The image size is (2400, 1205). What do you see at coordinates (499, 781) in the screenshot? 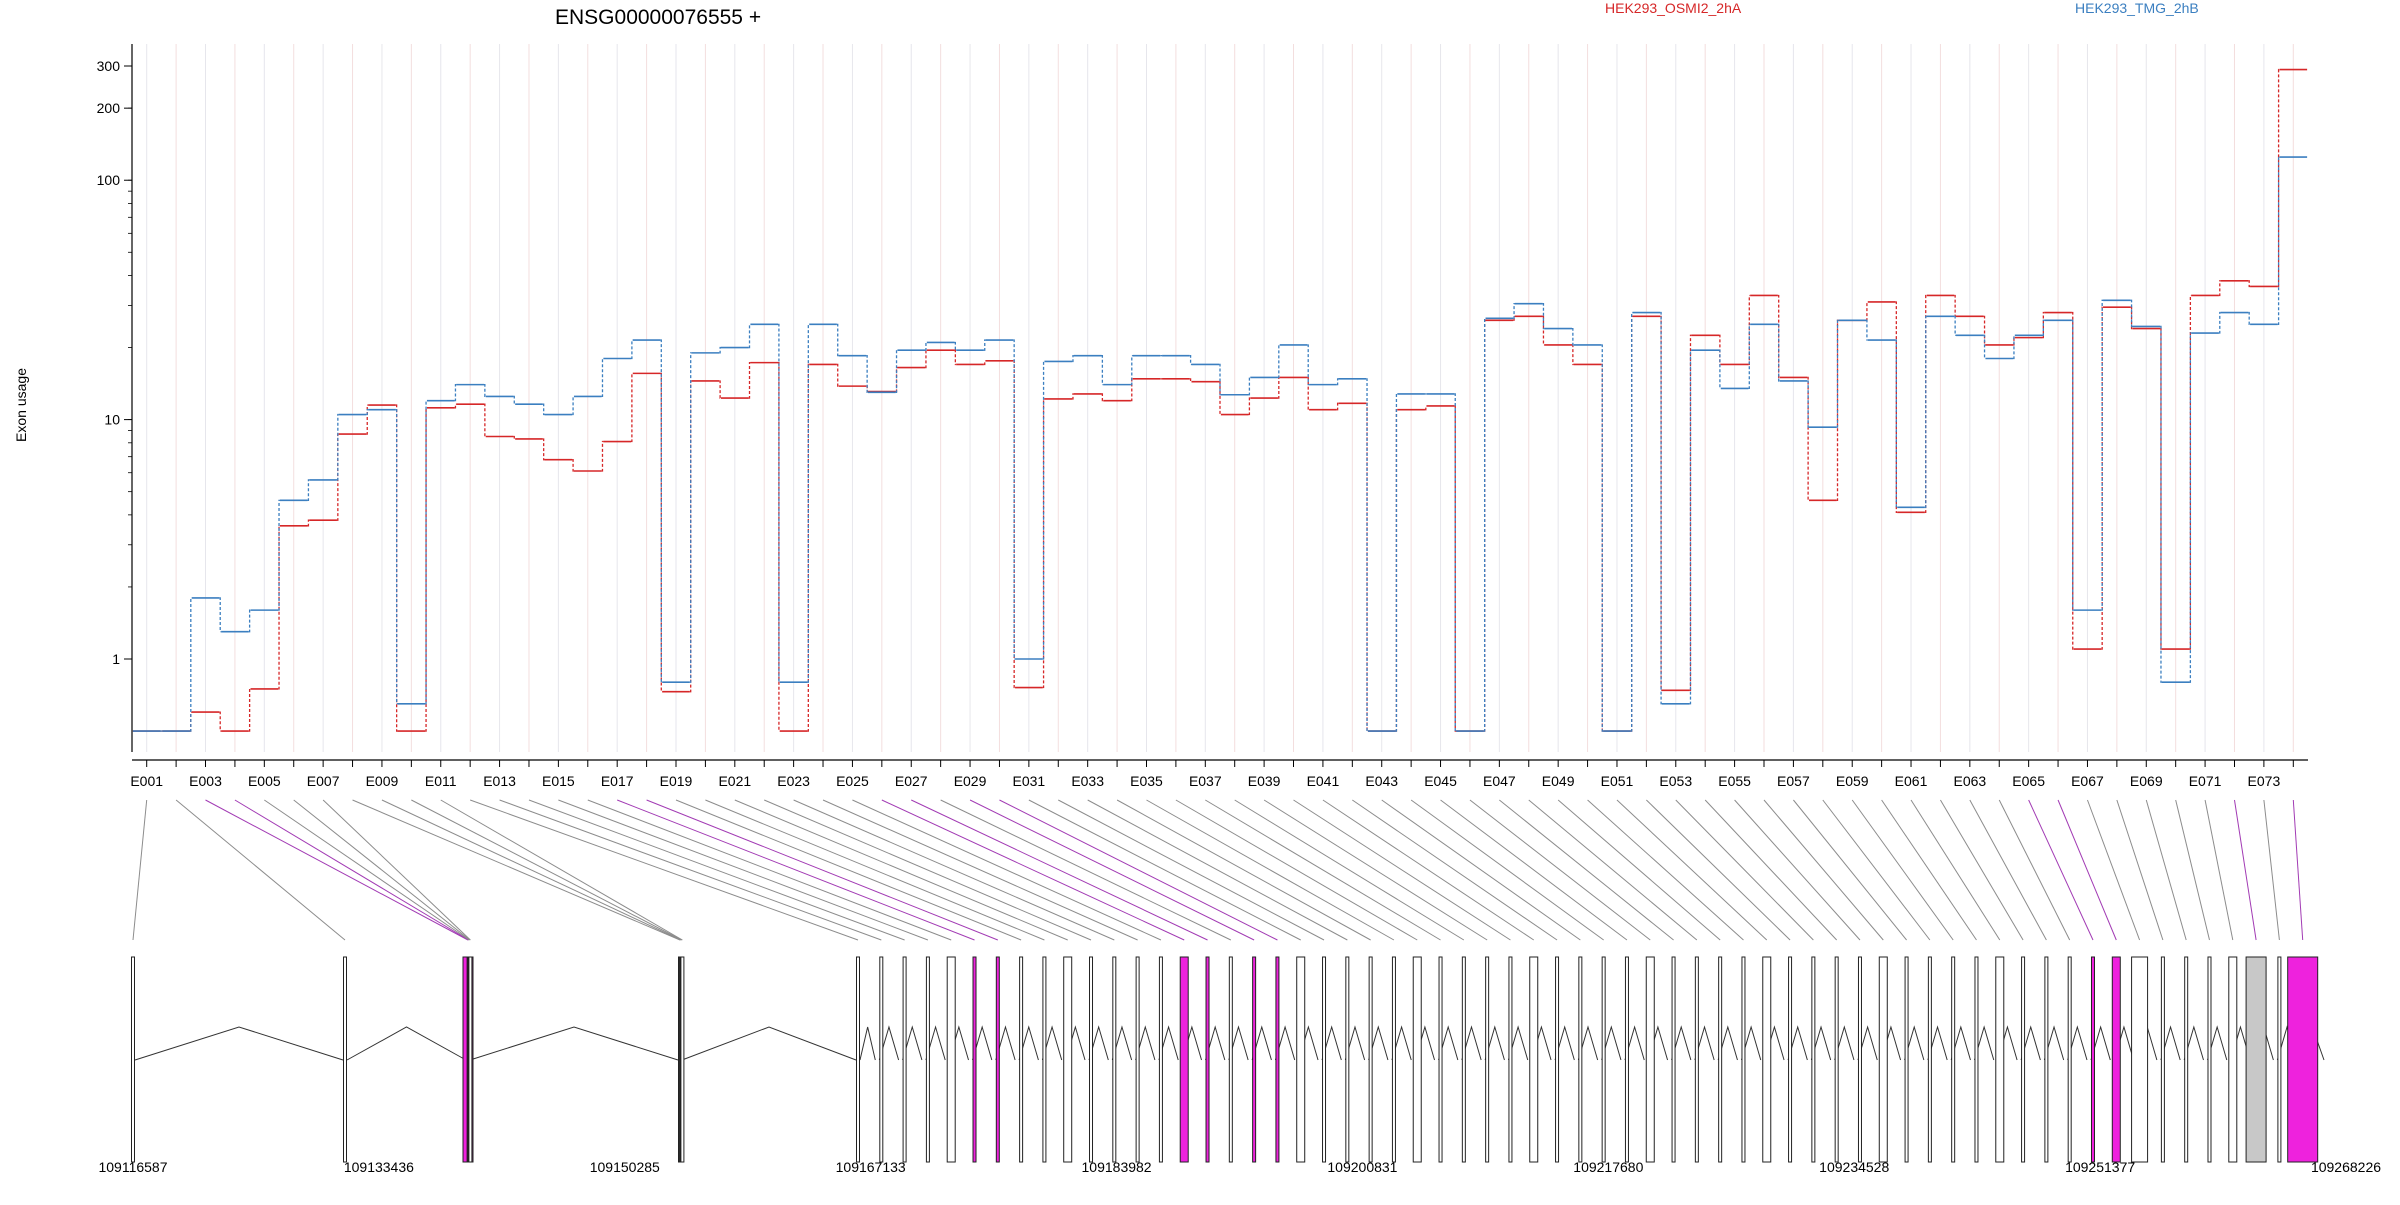
I see `x-tick-label: E013` at bounding box center [499, 781].